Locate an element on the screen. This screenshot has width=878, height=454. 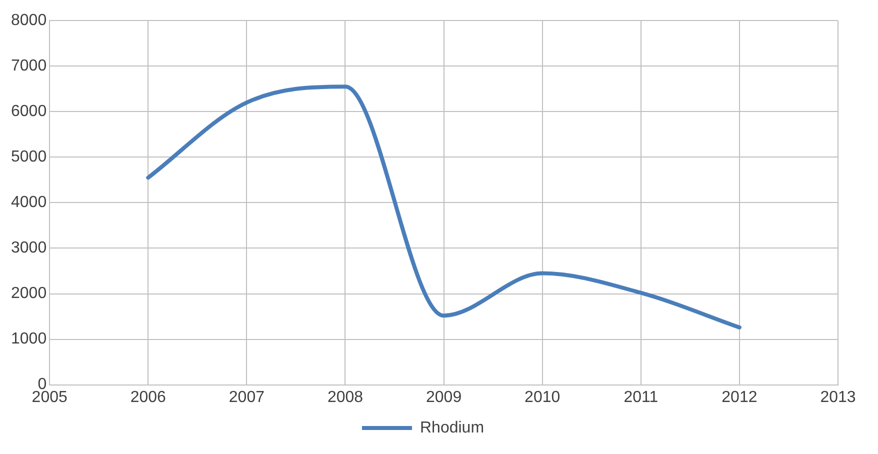
y-tick-label: 6000 is located at coordinates (29, 111).